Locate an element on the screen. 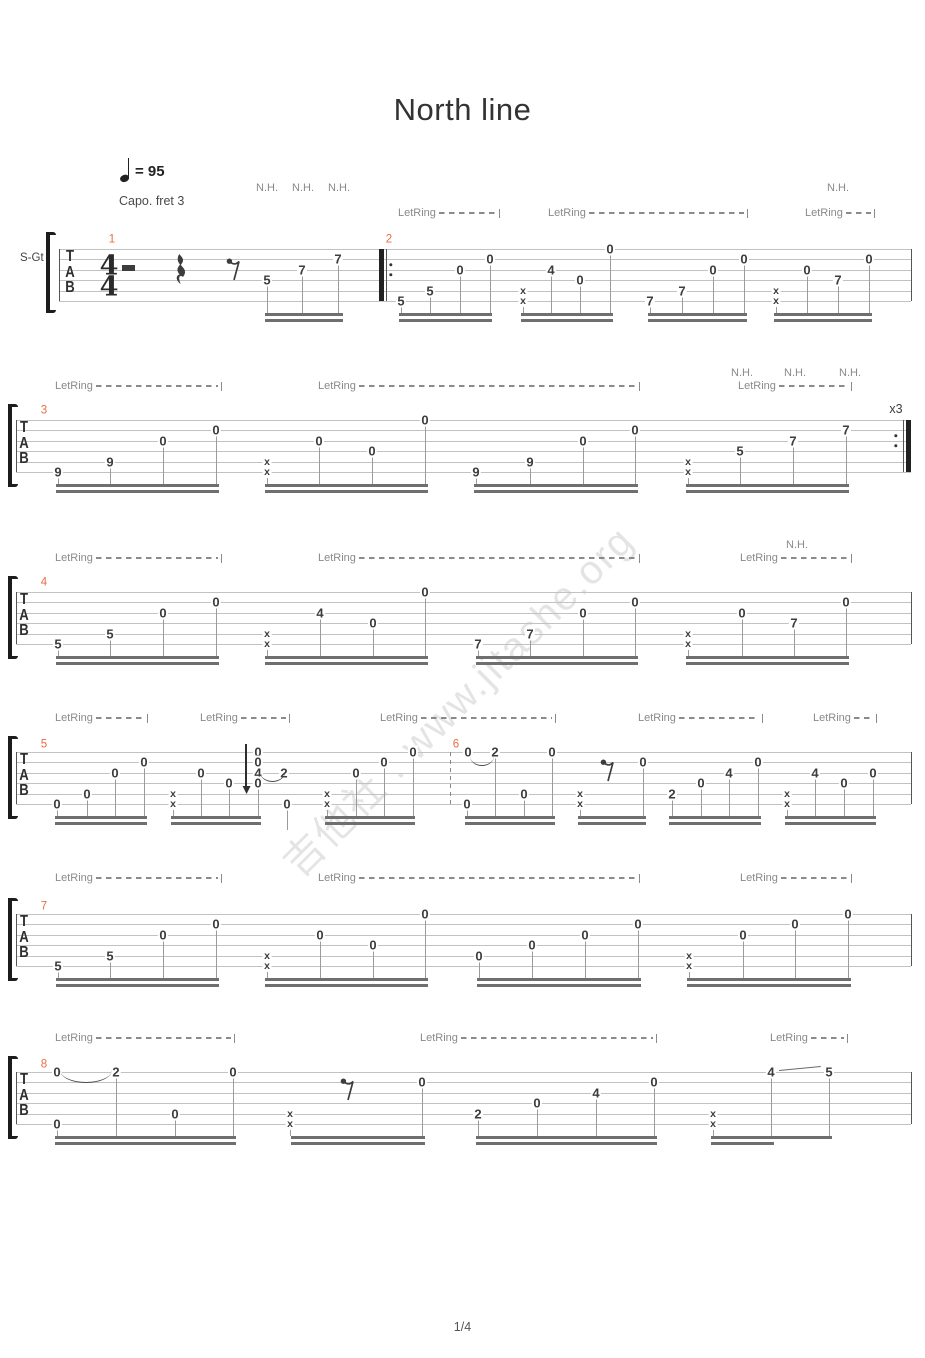 This screenshot has width=925, height=1358. repeat-start-barline is located at coordinates (381, 275).